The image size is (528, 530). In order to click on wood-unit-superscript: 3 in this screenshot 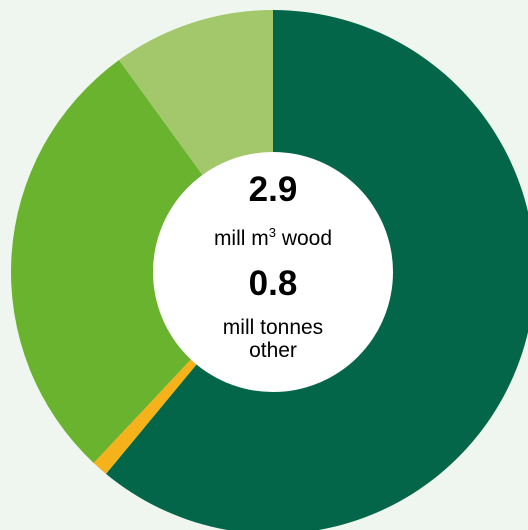, I will do `click(272, 232)`.